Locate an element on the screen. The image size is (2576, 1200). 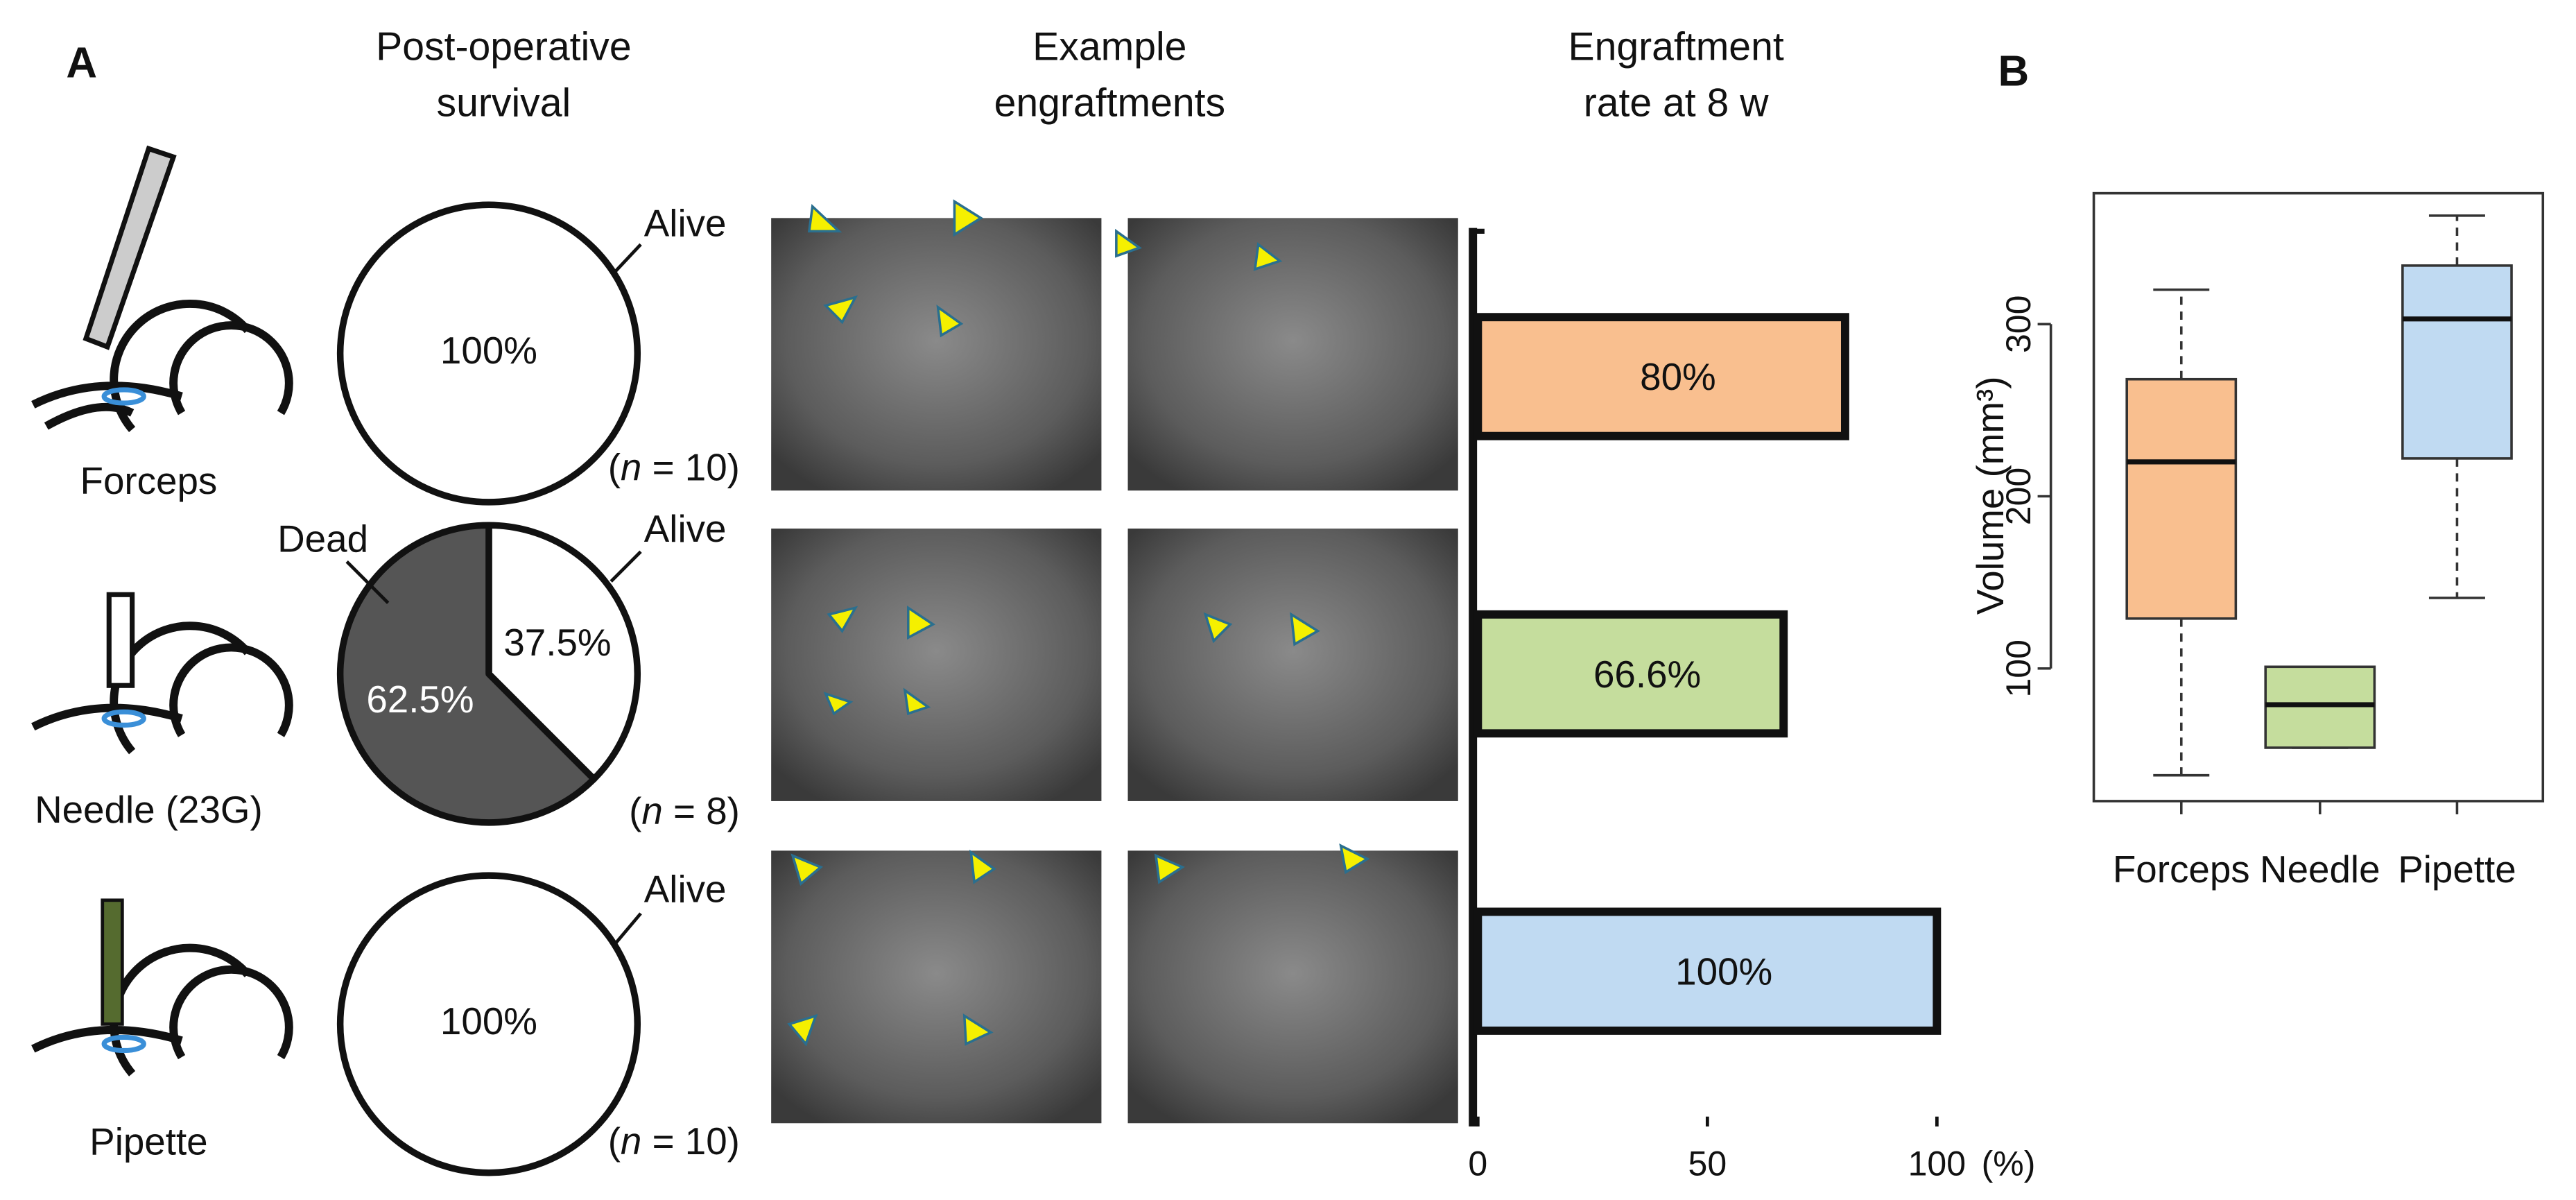
x-tick-label: 0 is located at coordinates (1477, 1163).